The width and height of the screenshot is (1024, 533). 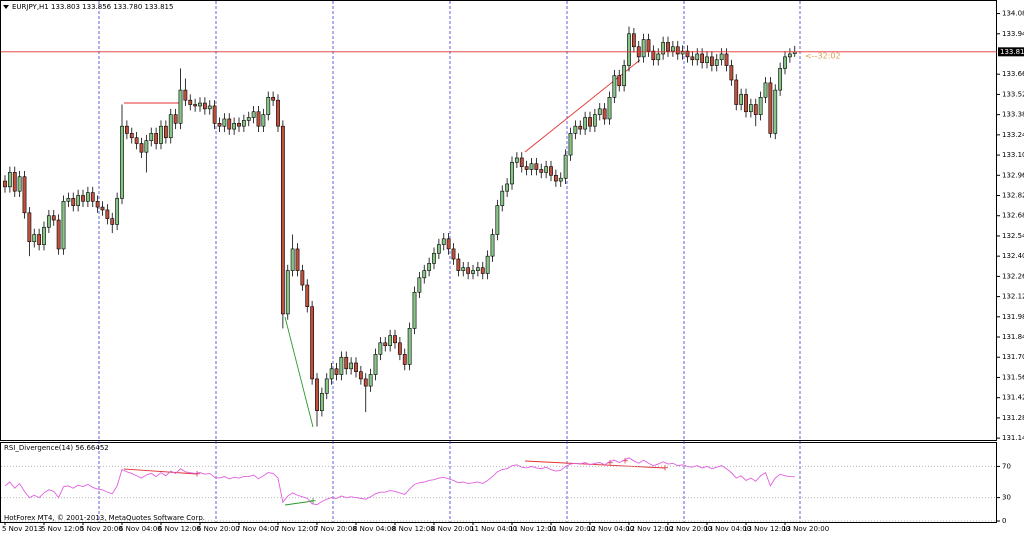 I want to click on x-tick-label: 8 Nov 04:00, so click(x=374, y=529).